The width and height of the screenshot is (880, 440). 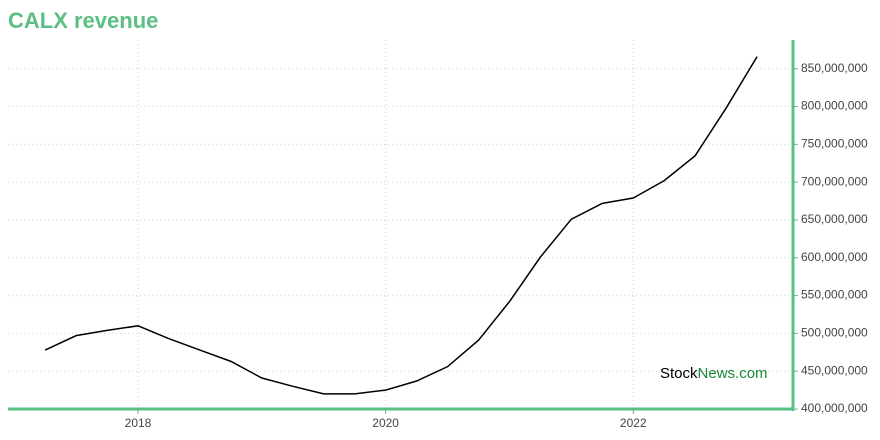 I want to click on watermark: StockNews.com, so click(x=714, y=373).